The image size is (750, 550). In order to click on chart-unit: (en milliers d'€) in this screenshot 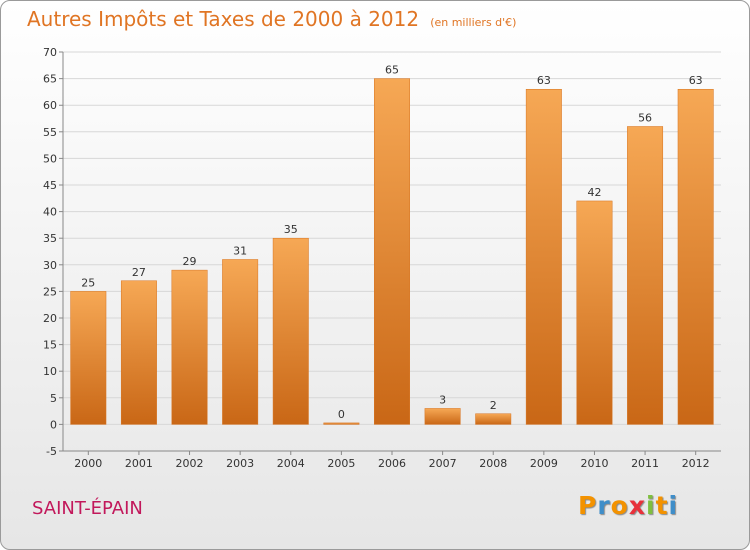, I will do `click(473, 22)`.